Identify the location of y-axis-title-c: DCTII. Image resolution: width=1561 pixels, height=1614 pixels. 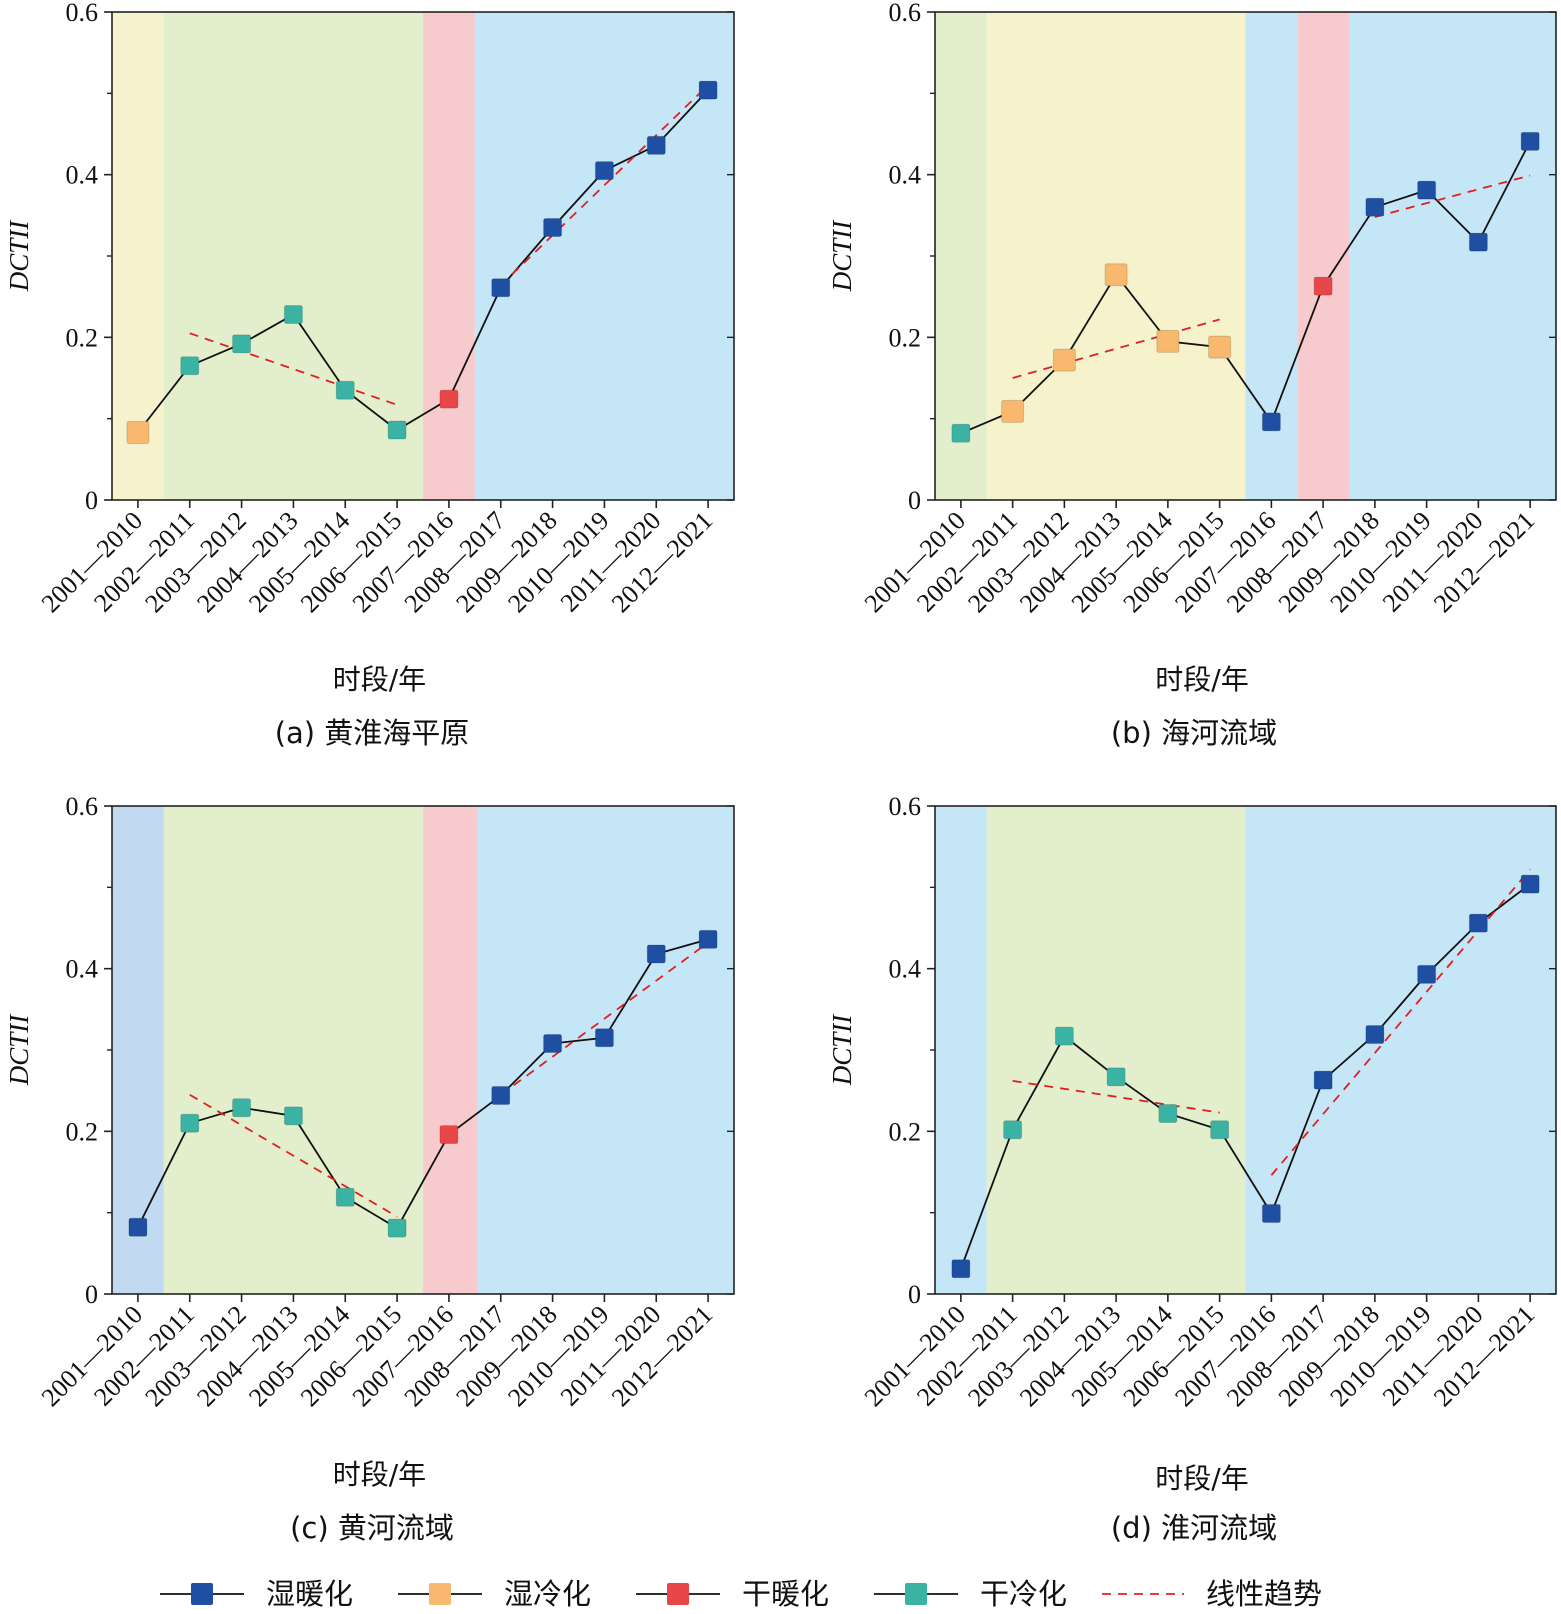
(19, 1050).